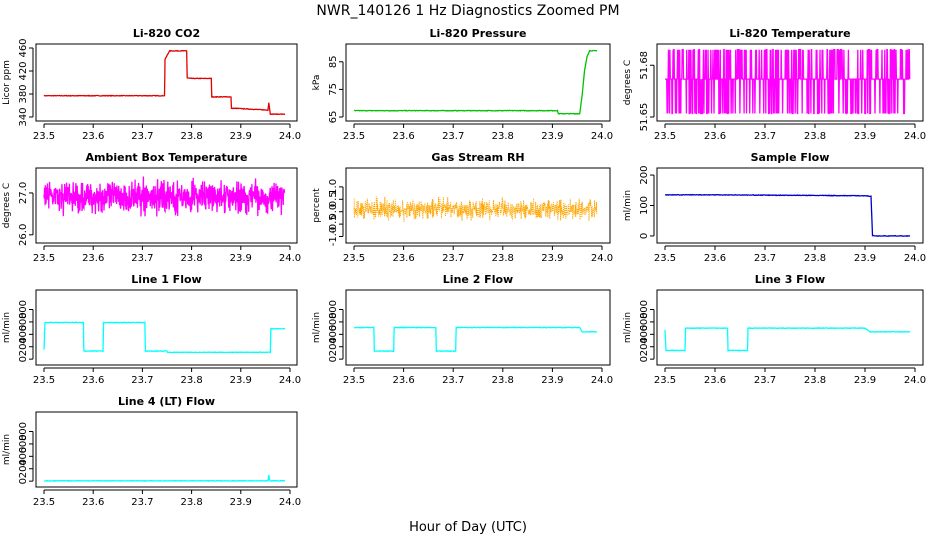  Describe the element at coordinates (333, 89) in the screenshot. I see `y-tick-label: 75` at that location.